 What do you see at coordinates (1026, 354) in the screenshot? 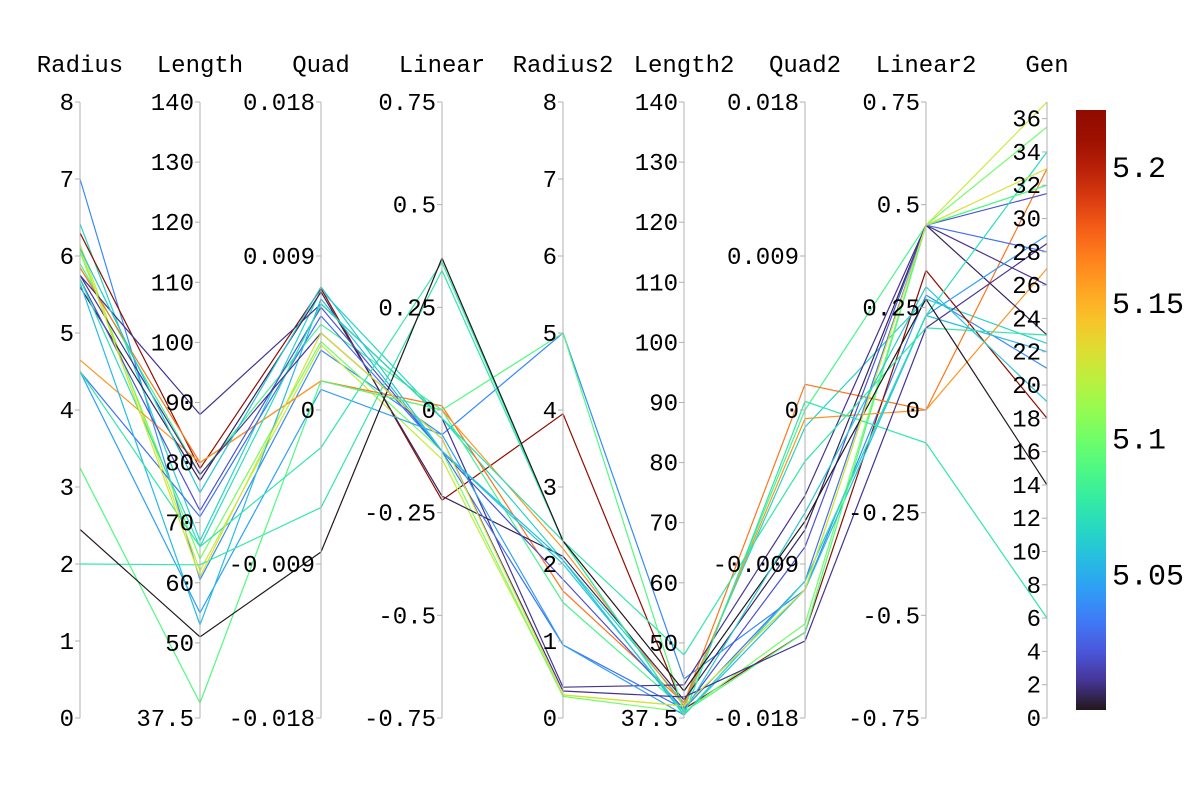
I see `tick-label: 22` at bounding box center [1026, 354].